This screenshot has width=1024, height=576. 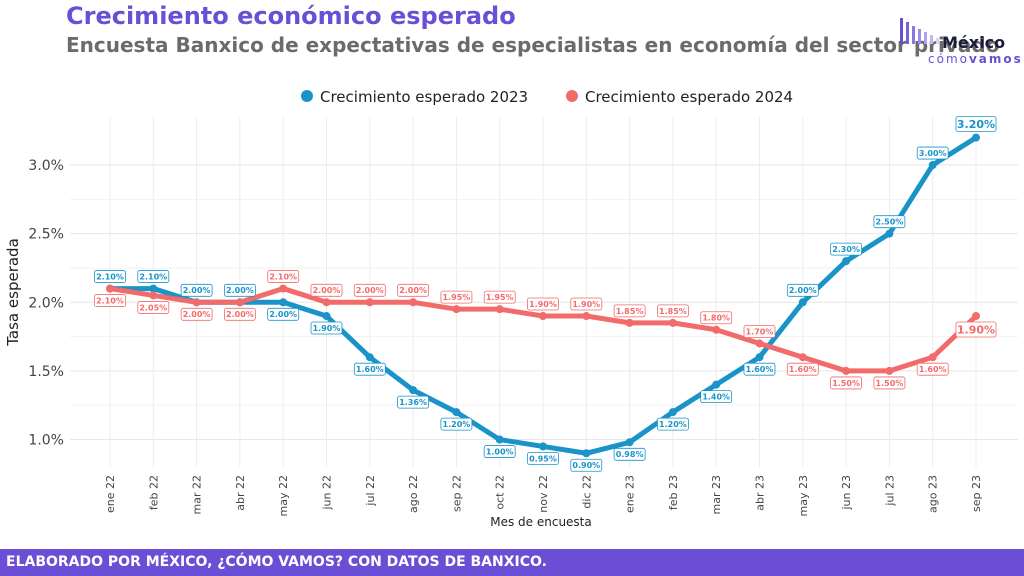 What do you see at coordinates (889, 383) in the screenshot?
I see `data-label: 1.50%` at bounding box center [889, 383].